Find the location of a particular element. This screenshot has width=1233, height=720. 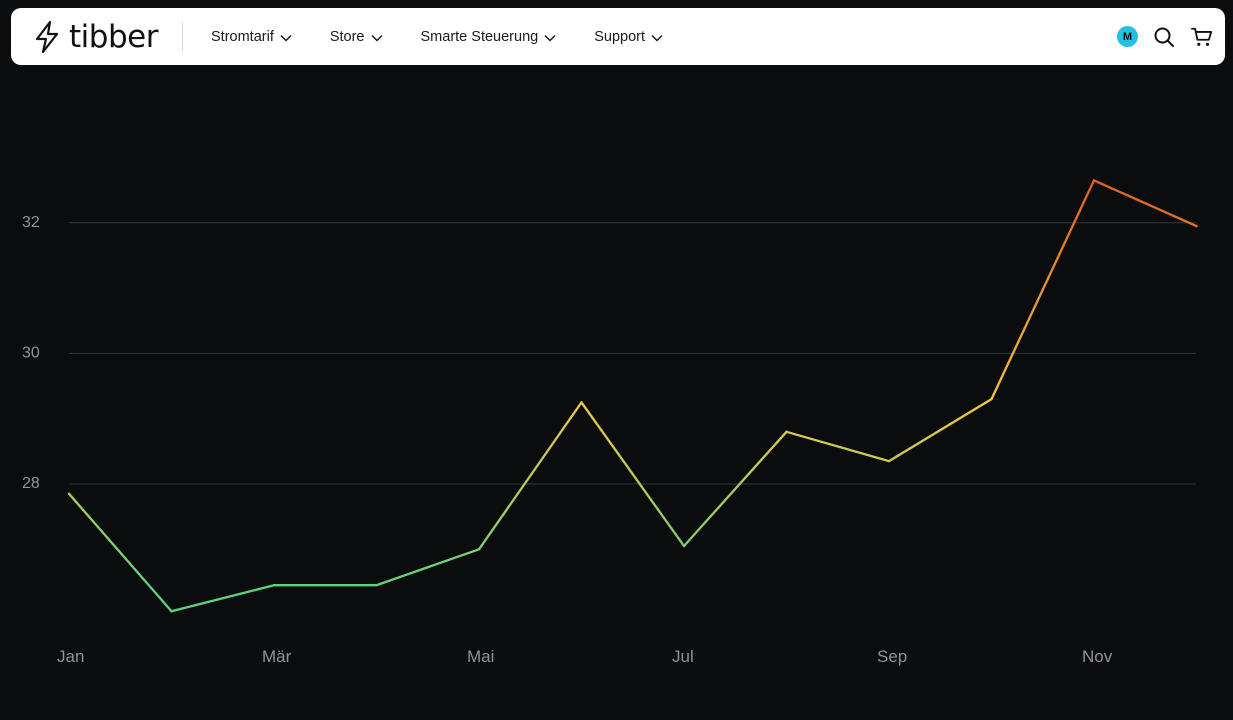

search-icon is located at coordinates (1164, 37).